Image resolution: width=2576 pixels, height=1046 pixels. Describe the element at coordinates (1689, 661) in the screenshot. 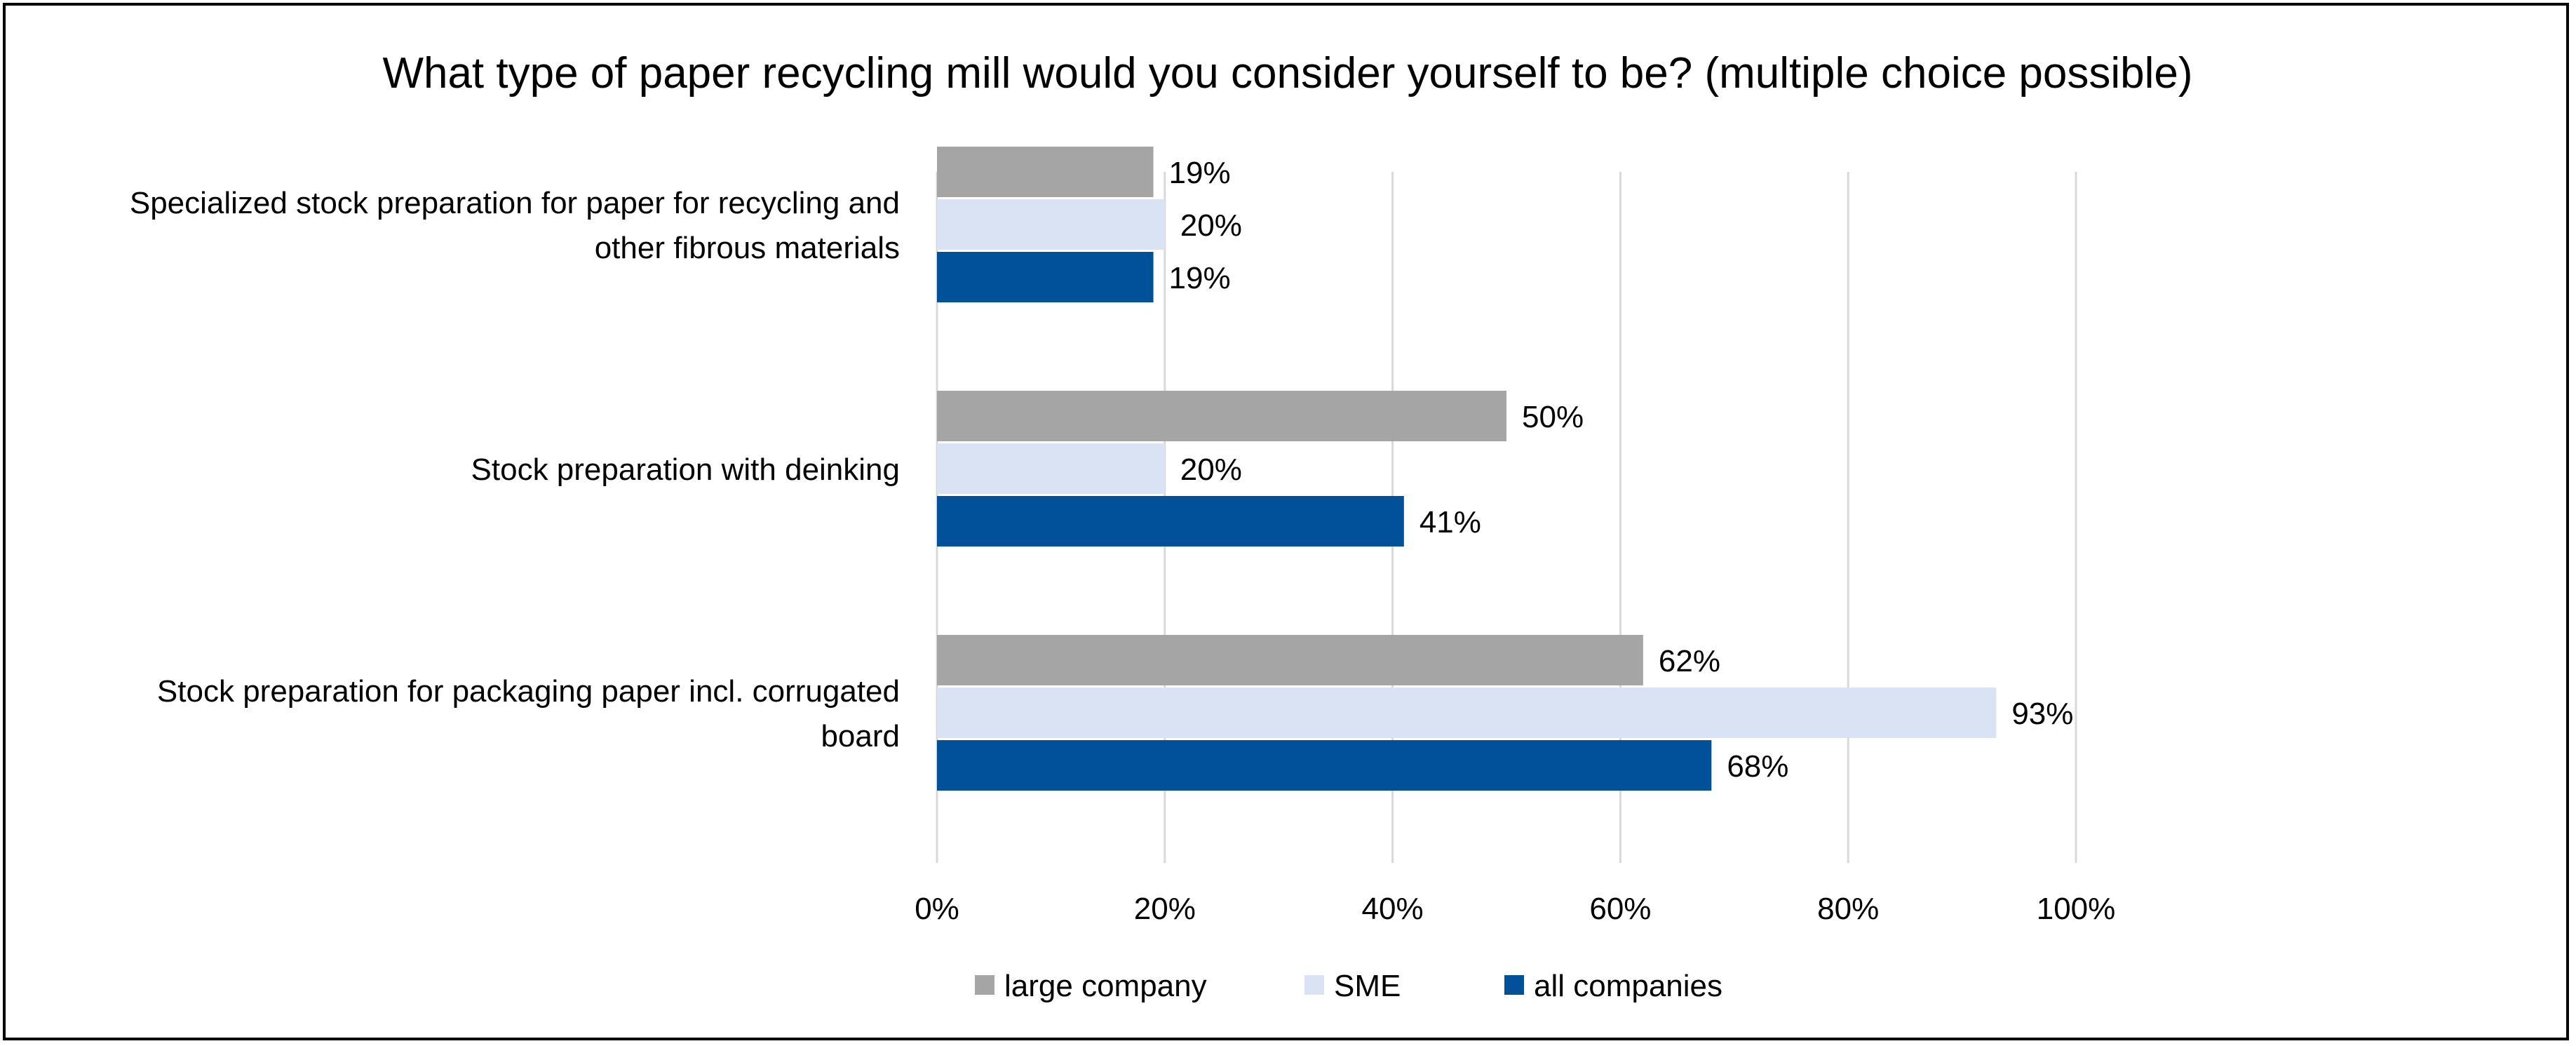

I see `data-label: 62%` at that location.